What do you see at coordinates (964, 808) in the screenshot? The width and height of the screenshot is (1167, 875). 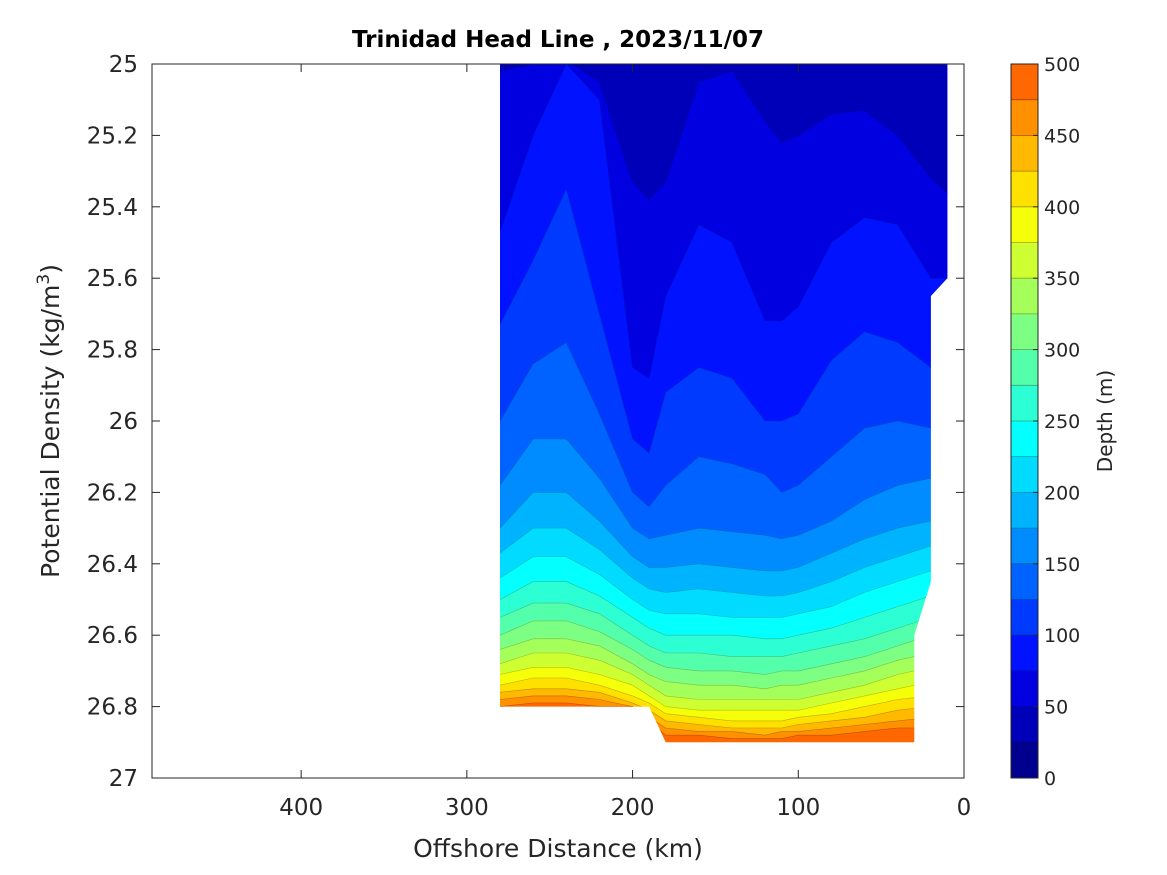 I see `x-tick-label: 0` at bounding box center [964, 808].